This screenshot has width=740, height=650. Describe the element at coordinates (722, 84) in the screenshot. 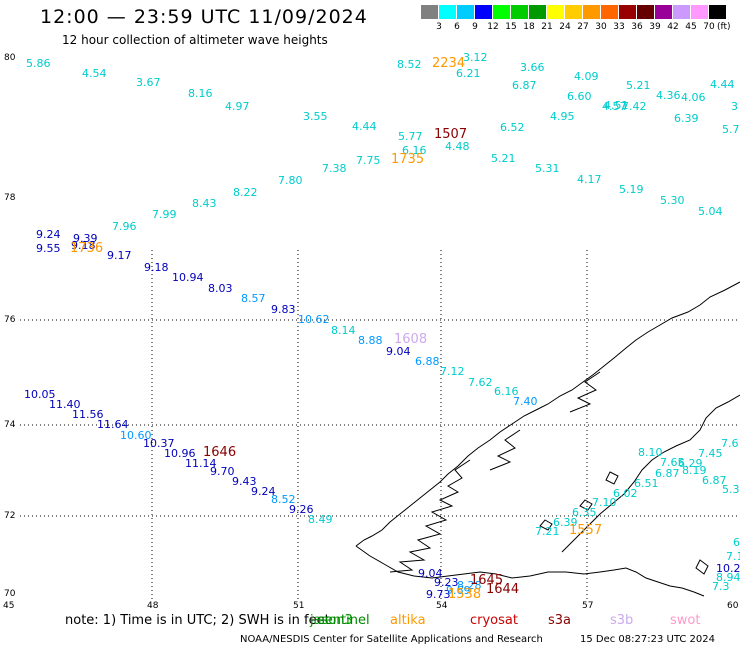

I see `wave-height-value: 4.44` at that location.